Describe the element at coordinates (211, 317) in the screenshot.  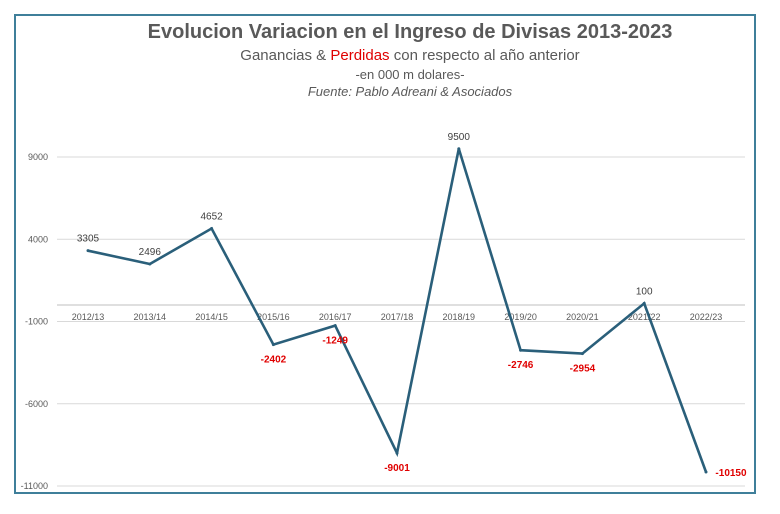
I see `x-tick-label: 2014/15` at that location.